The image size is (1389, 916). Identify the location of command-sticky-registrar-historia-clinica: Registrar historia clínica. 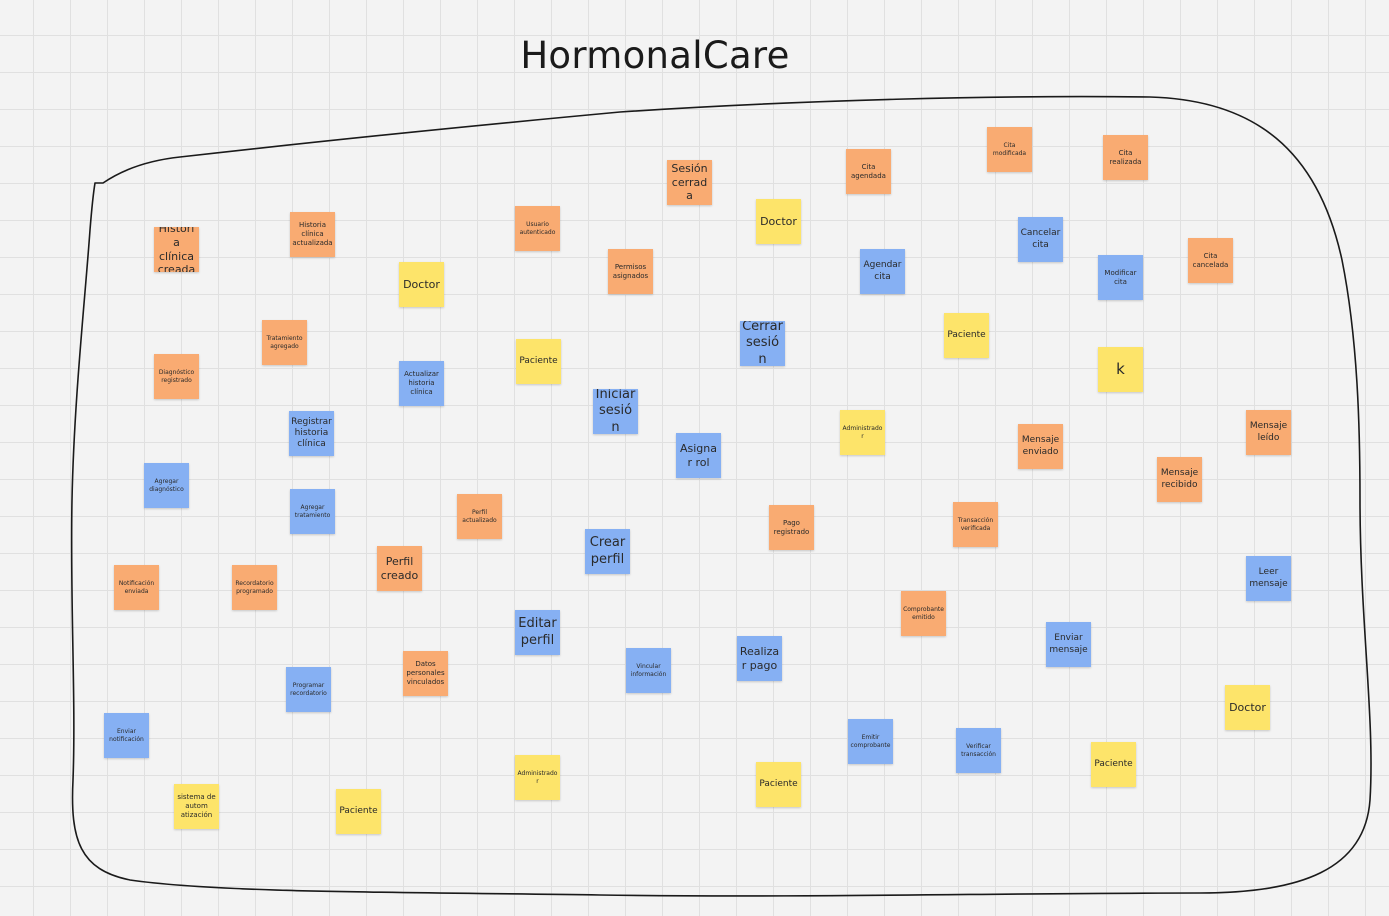
(311, 433).